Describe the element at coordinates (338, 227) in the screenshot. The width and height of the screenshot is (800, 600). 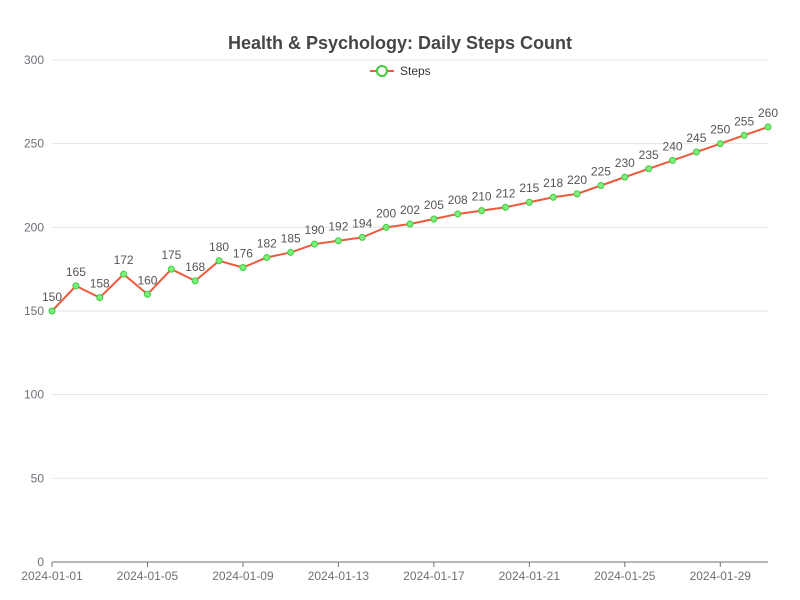
I see `data-label: 192` at that location.